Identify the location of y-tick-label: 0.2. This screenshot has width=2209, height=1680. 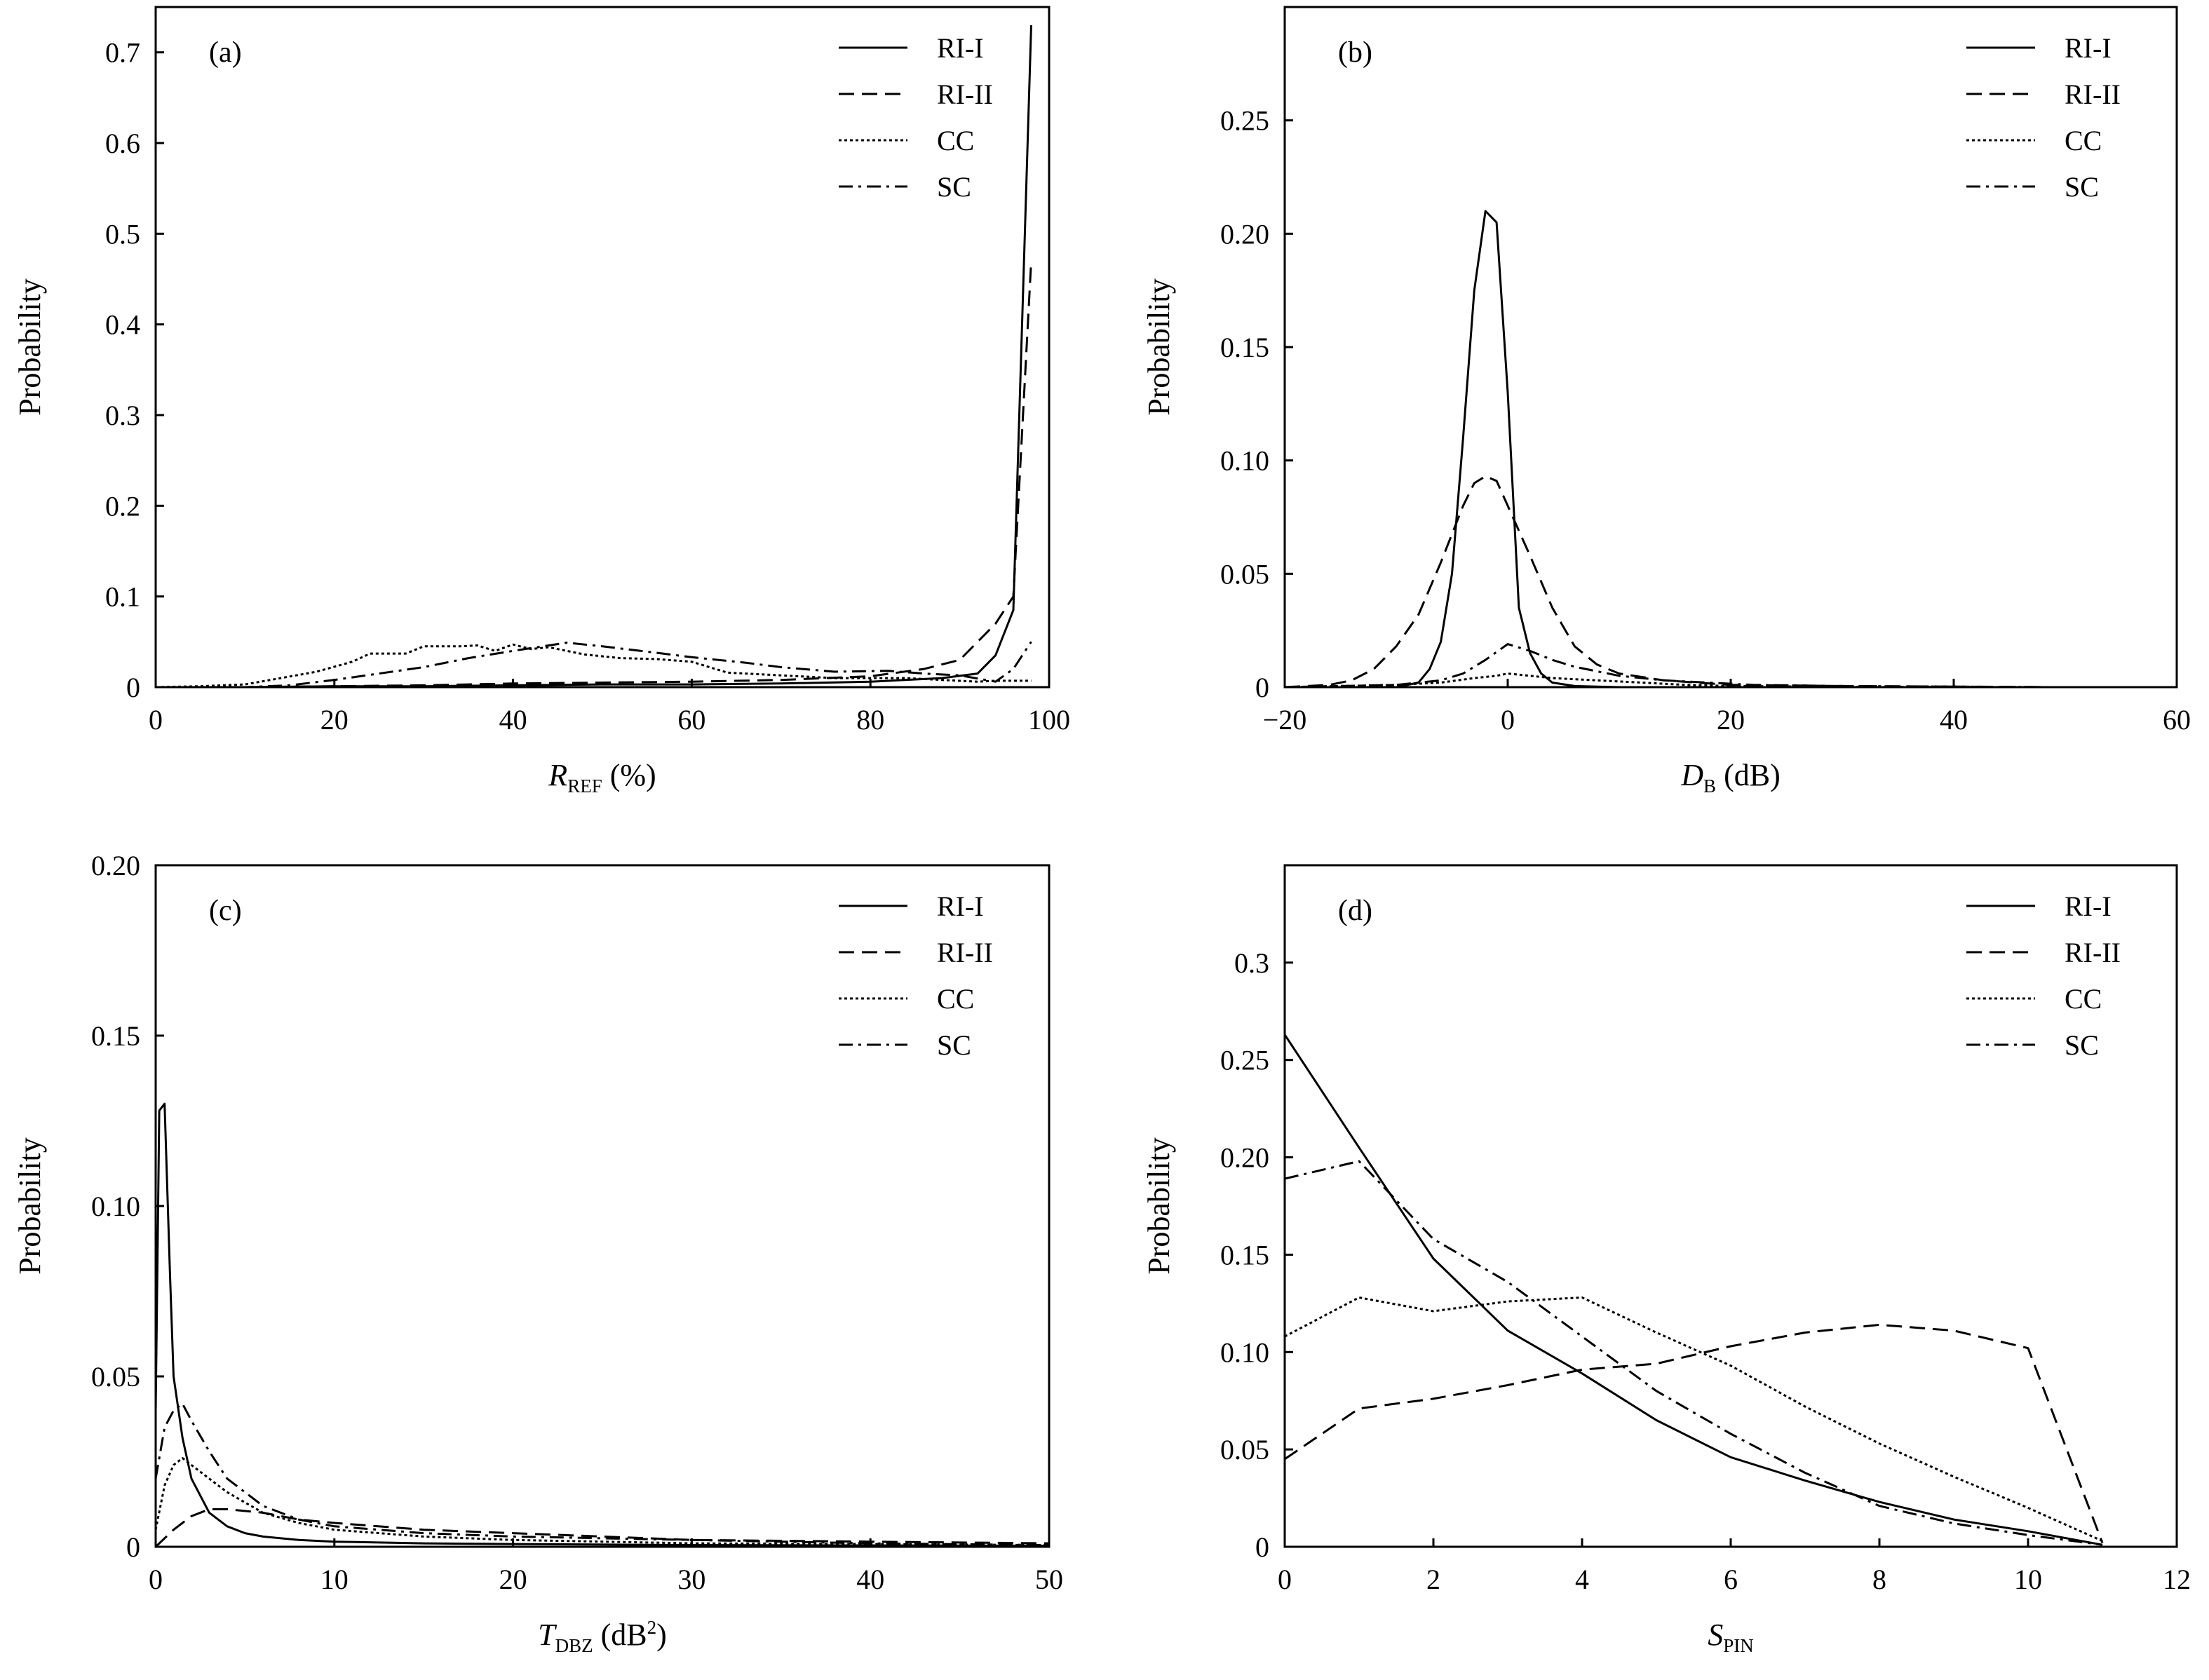
(122, 506).